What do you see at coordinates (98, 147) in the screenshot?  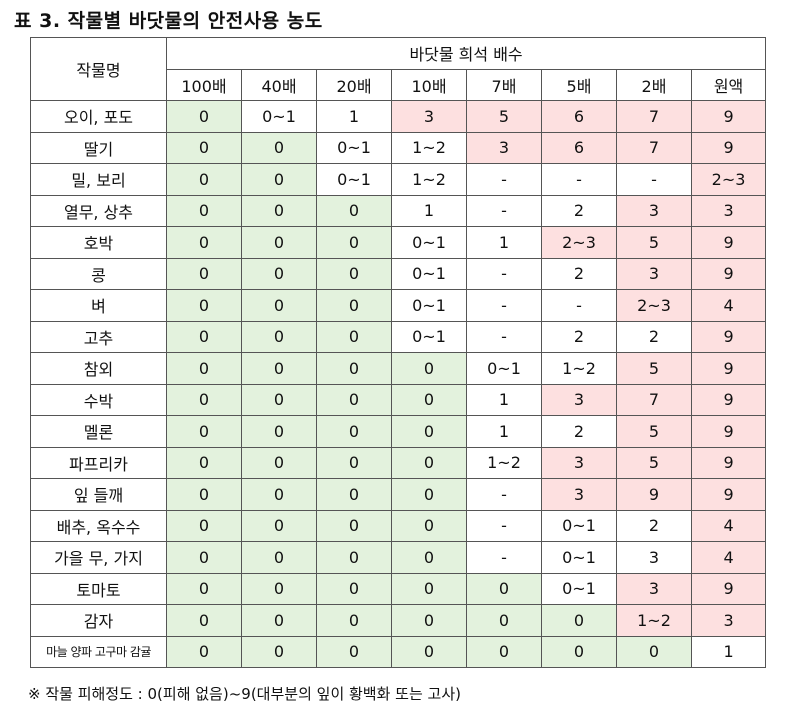 I see `crop-name-cell: 딸기` at bounding box center [98, 147].